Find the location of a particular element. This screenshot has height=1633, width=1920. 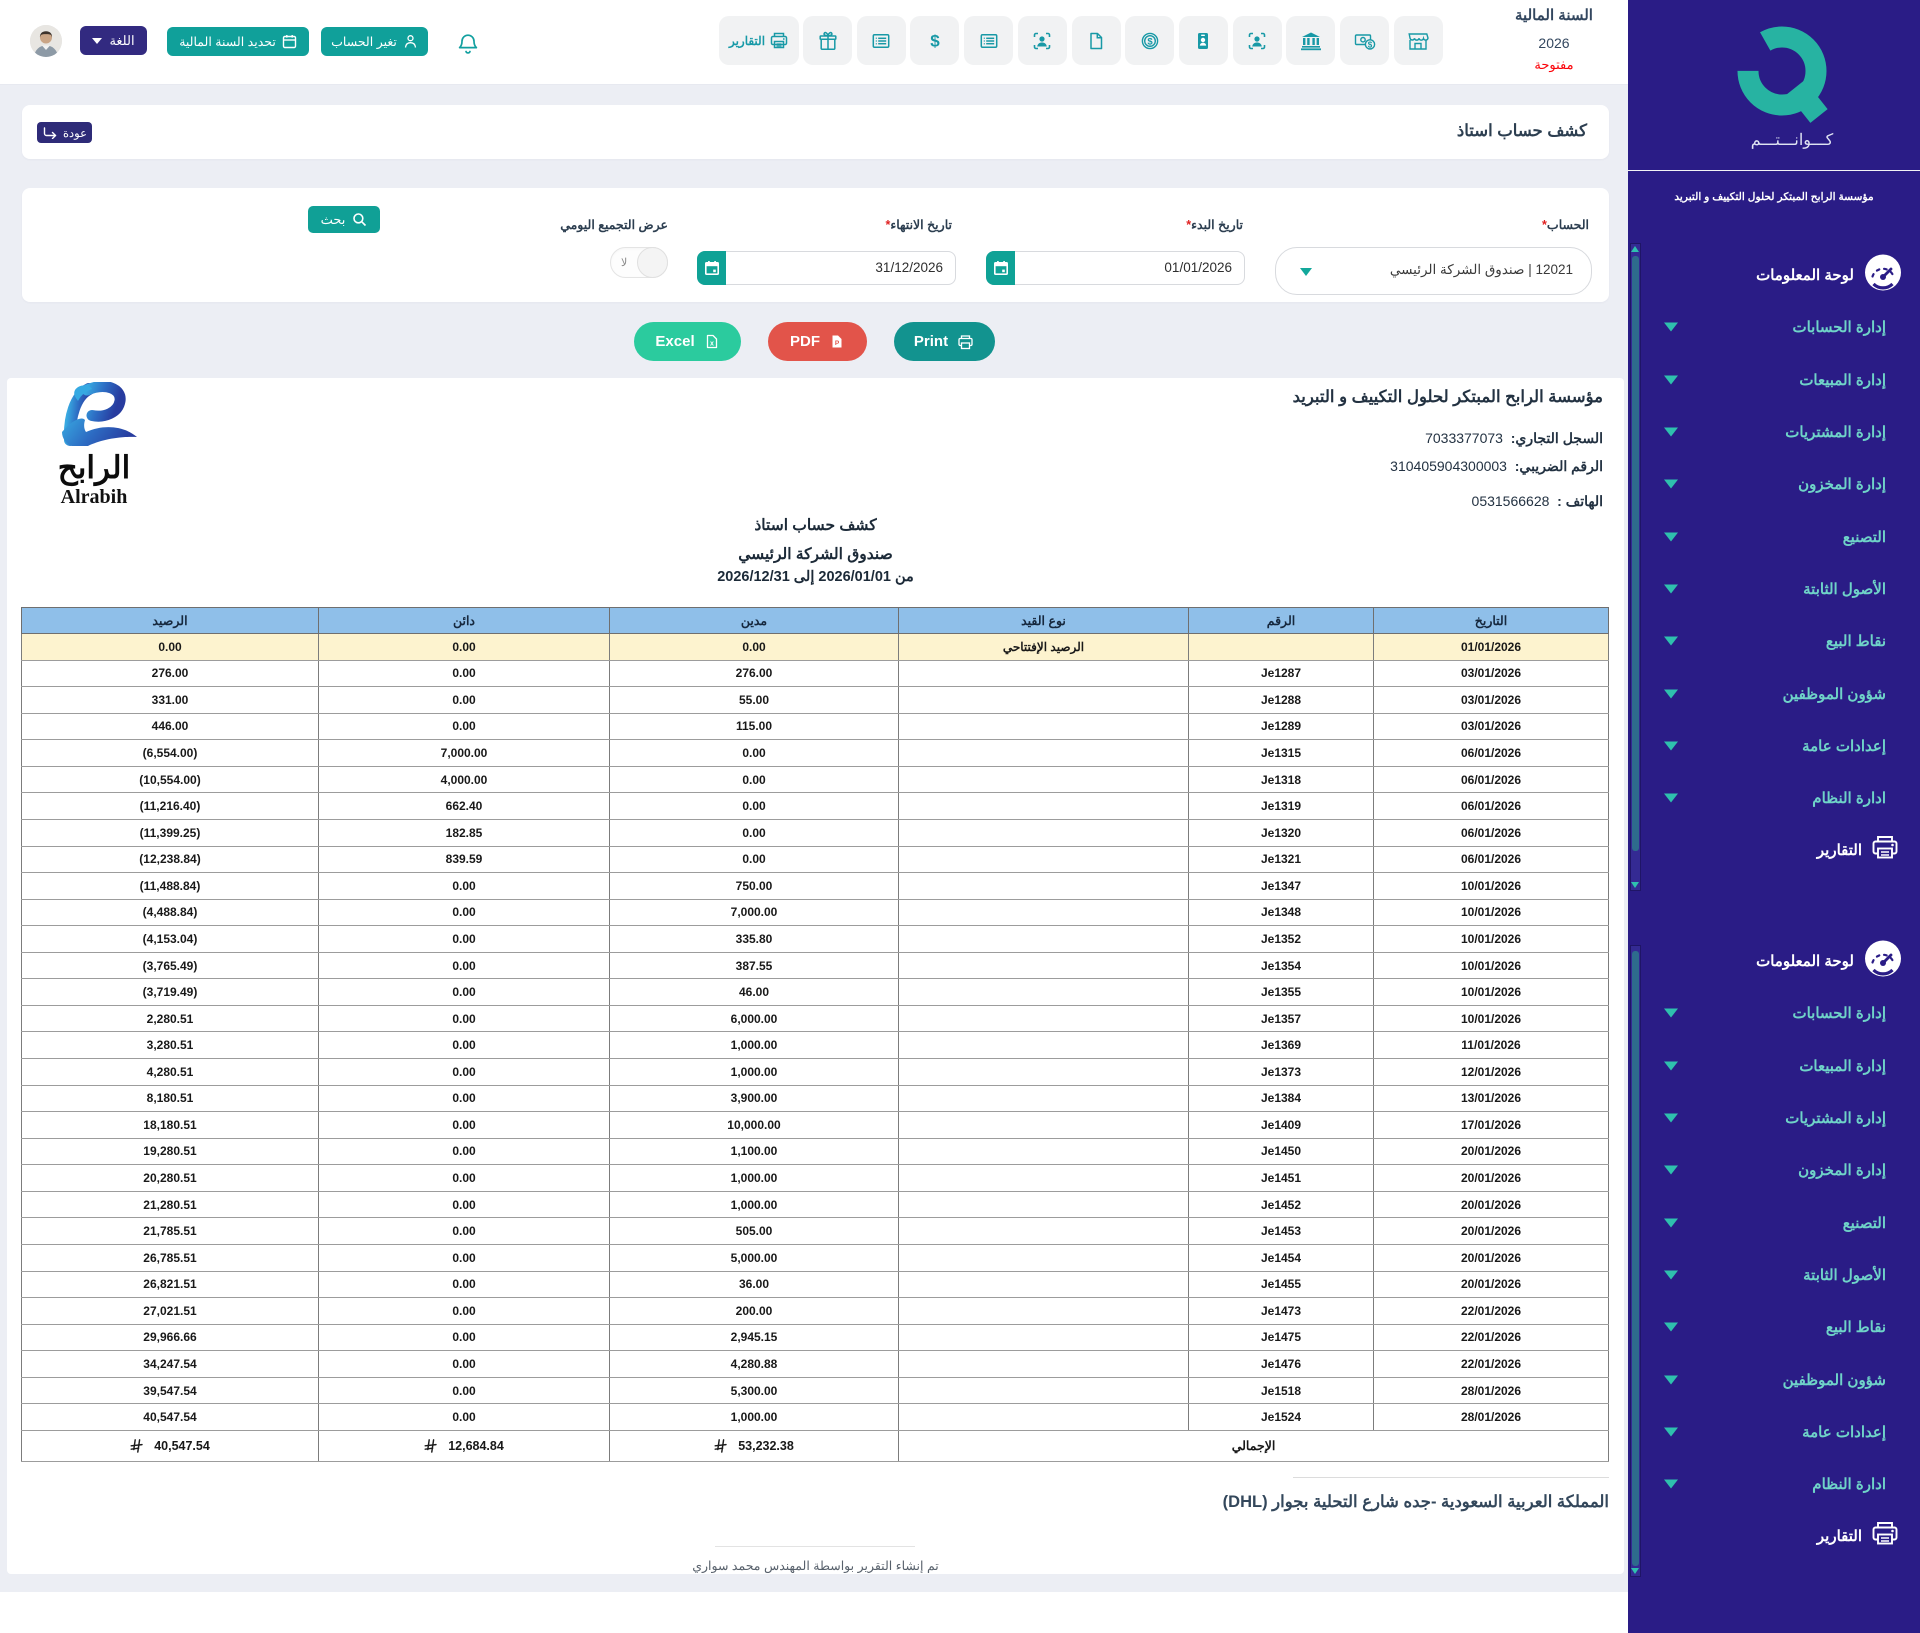

svg-text: x is located at coordinates (712, 344).